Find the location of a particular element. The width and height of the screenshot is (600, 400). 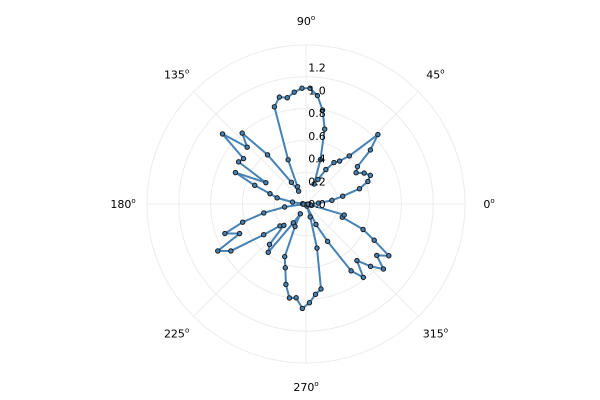

radial-tick-label: 0.8 is located at coordinates (317, 113).